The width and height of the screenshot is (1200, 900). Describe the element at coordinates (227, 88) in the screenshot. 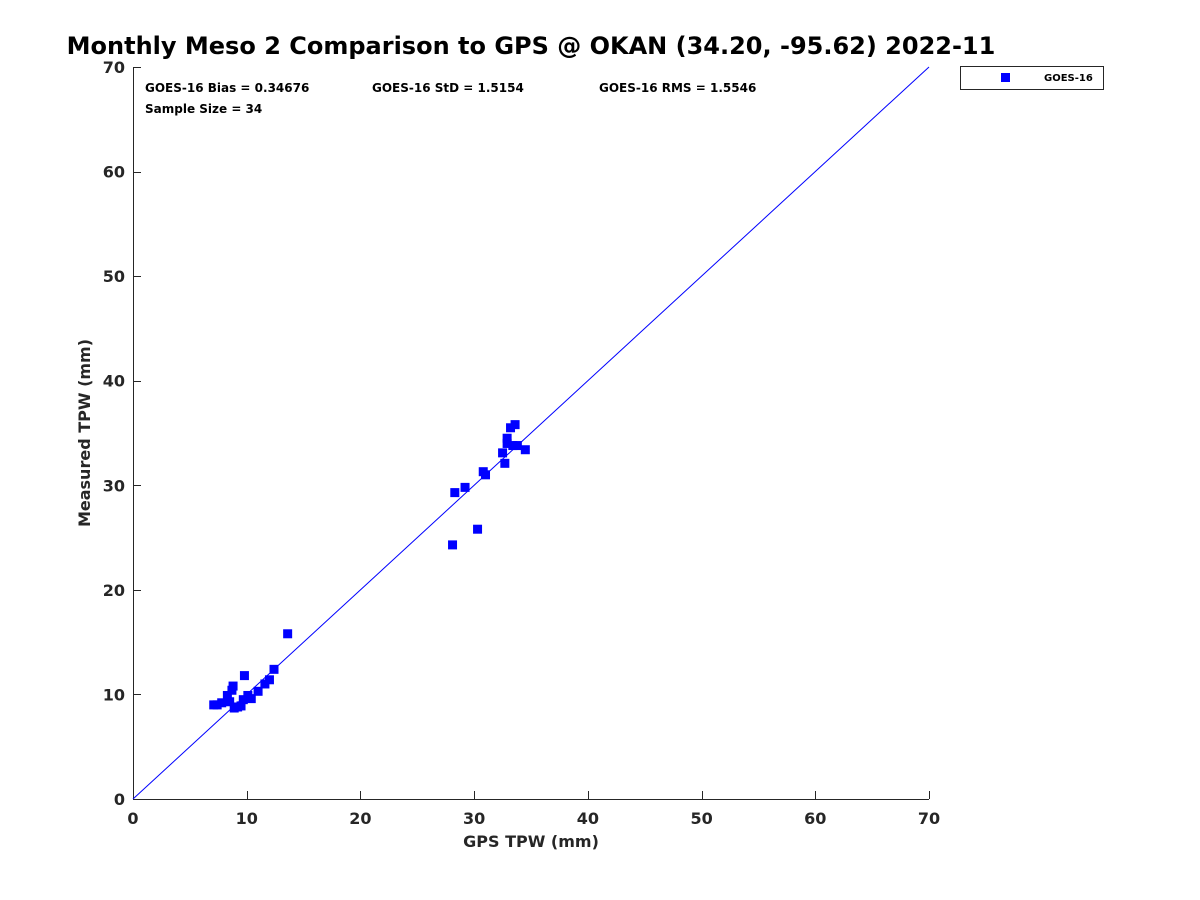

I see `stat-bias: GOES-16 Bias = 0.34676` at that location.